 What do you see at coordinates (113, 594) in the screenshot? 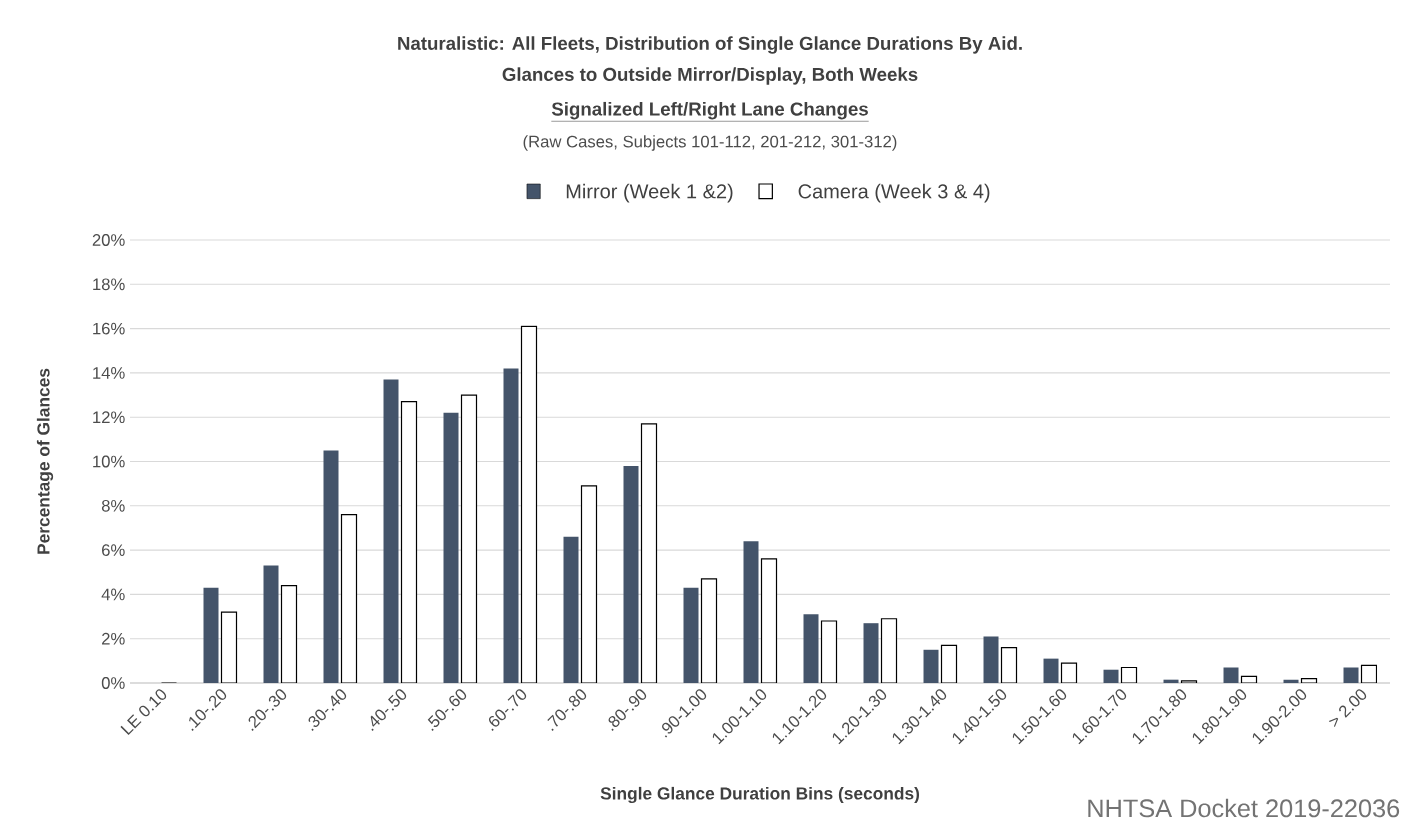
I see `y-tick-label: 4%` at bounding box center [113, 594].